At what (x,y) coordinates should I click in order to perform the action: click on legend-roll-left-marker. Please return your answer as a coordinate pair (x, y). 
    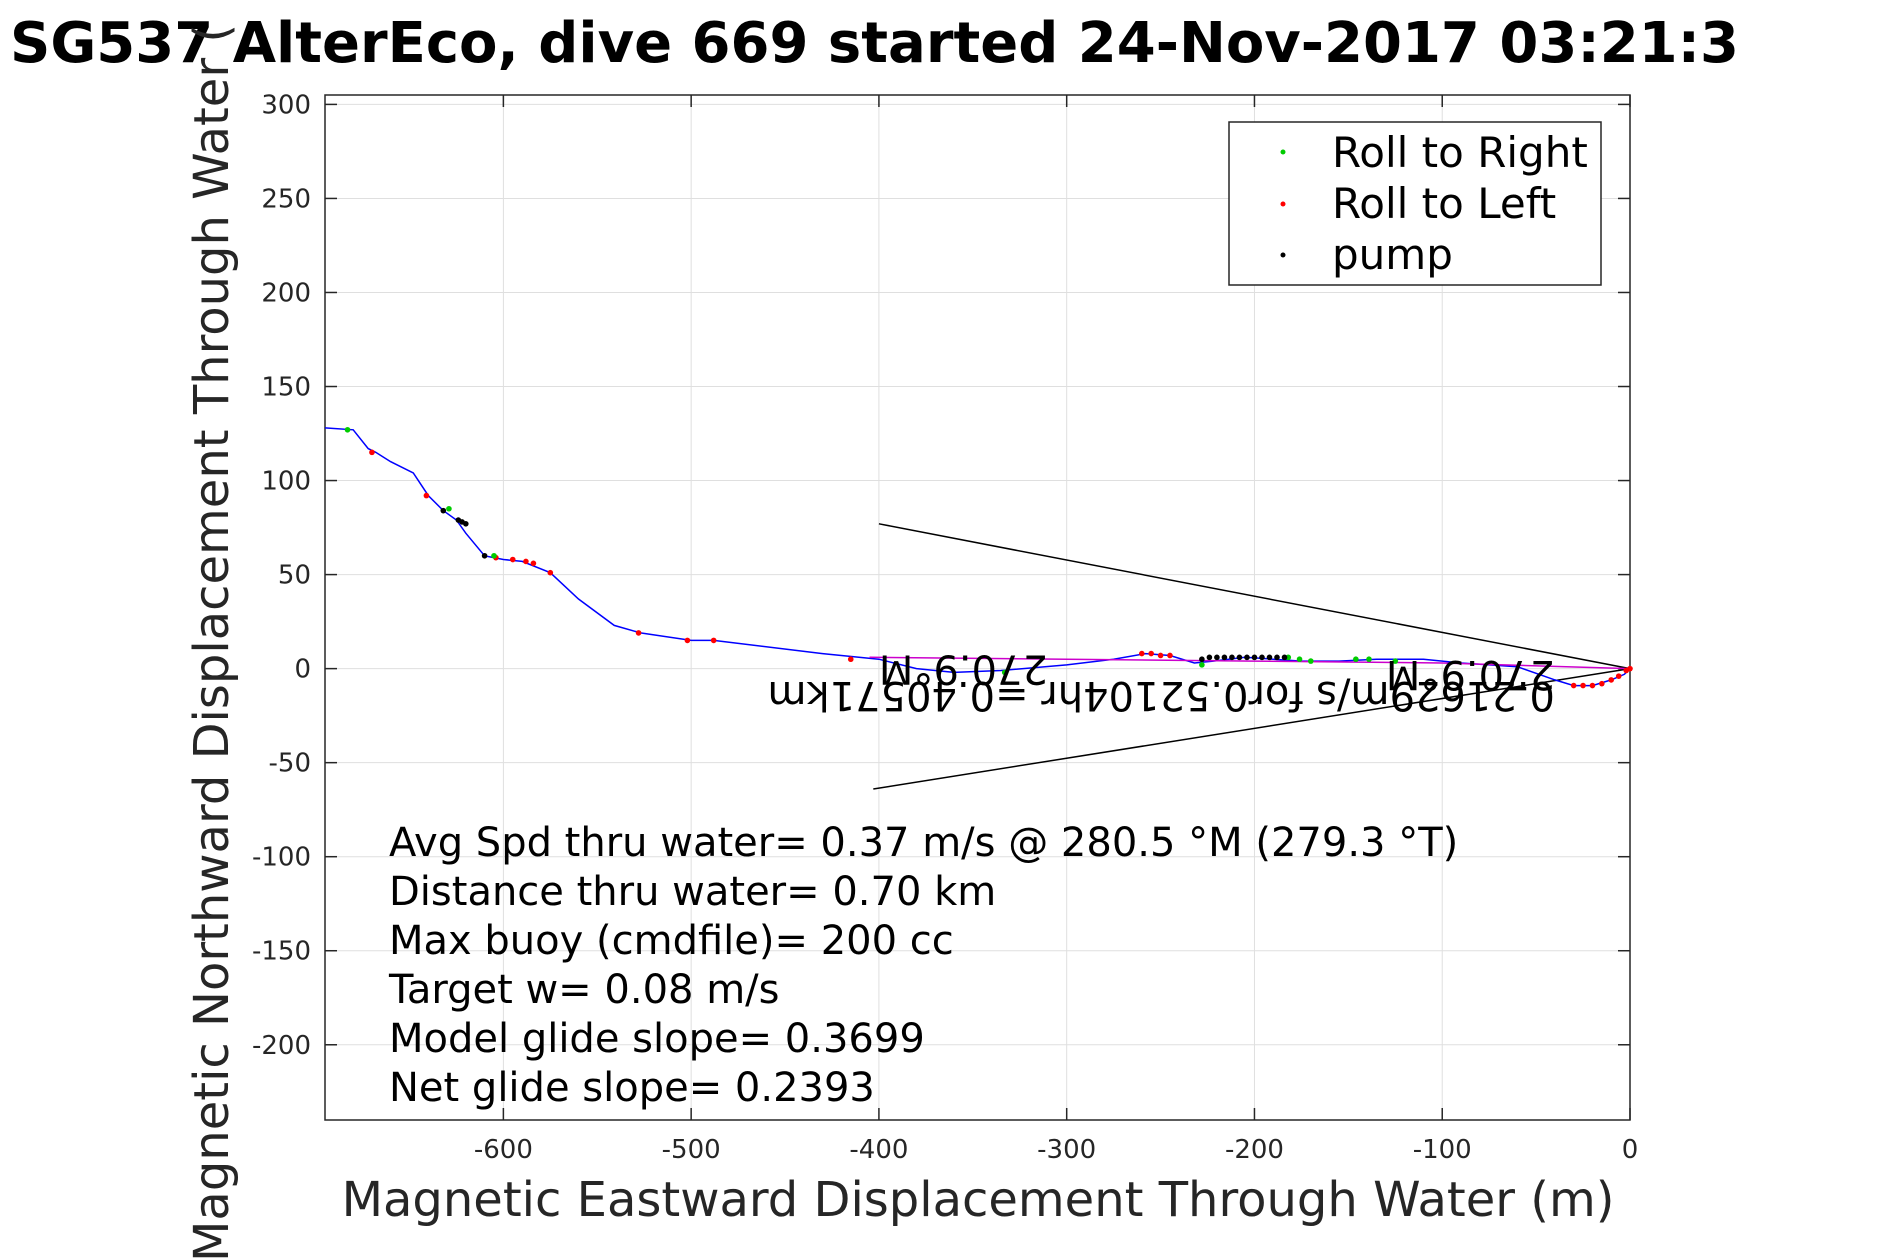
    Looking at the image, I should click on (1283, 204).